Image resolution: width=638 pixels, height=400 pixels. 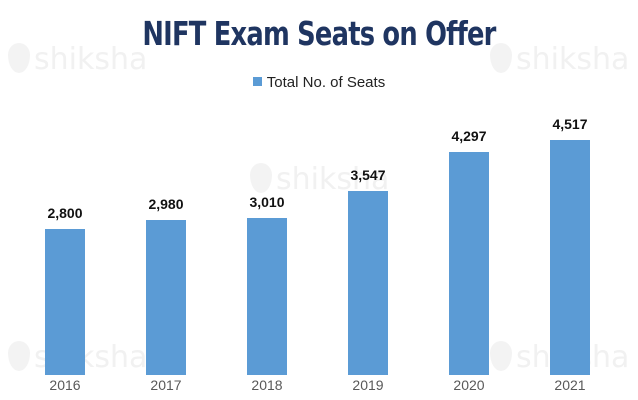 What do you see at coordinates (65, 385) in the screenshot?
I see `x-tick-2016: 2016` at bounding box center [65, 385].